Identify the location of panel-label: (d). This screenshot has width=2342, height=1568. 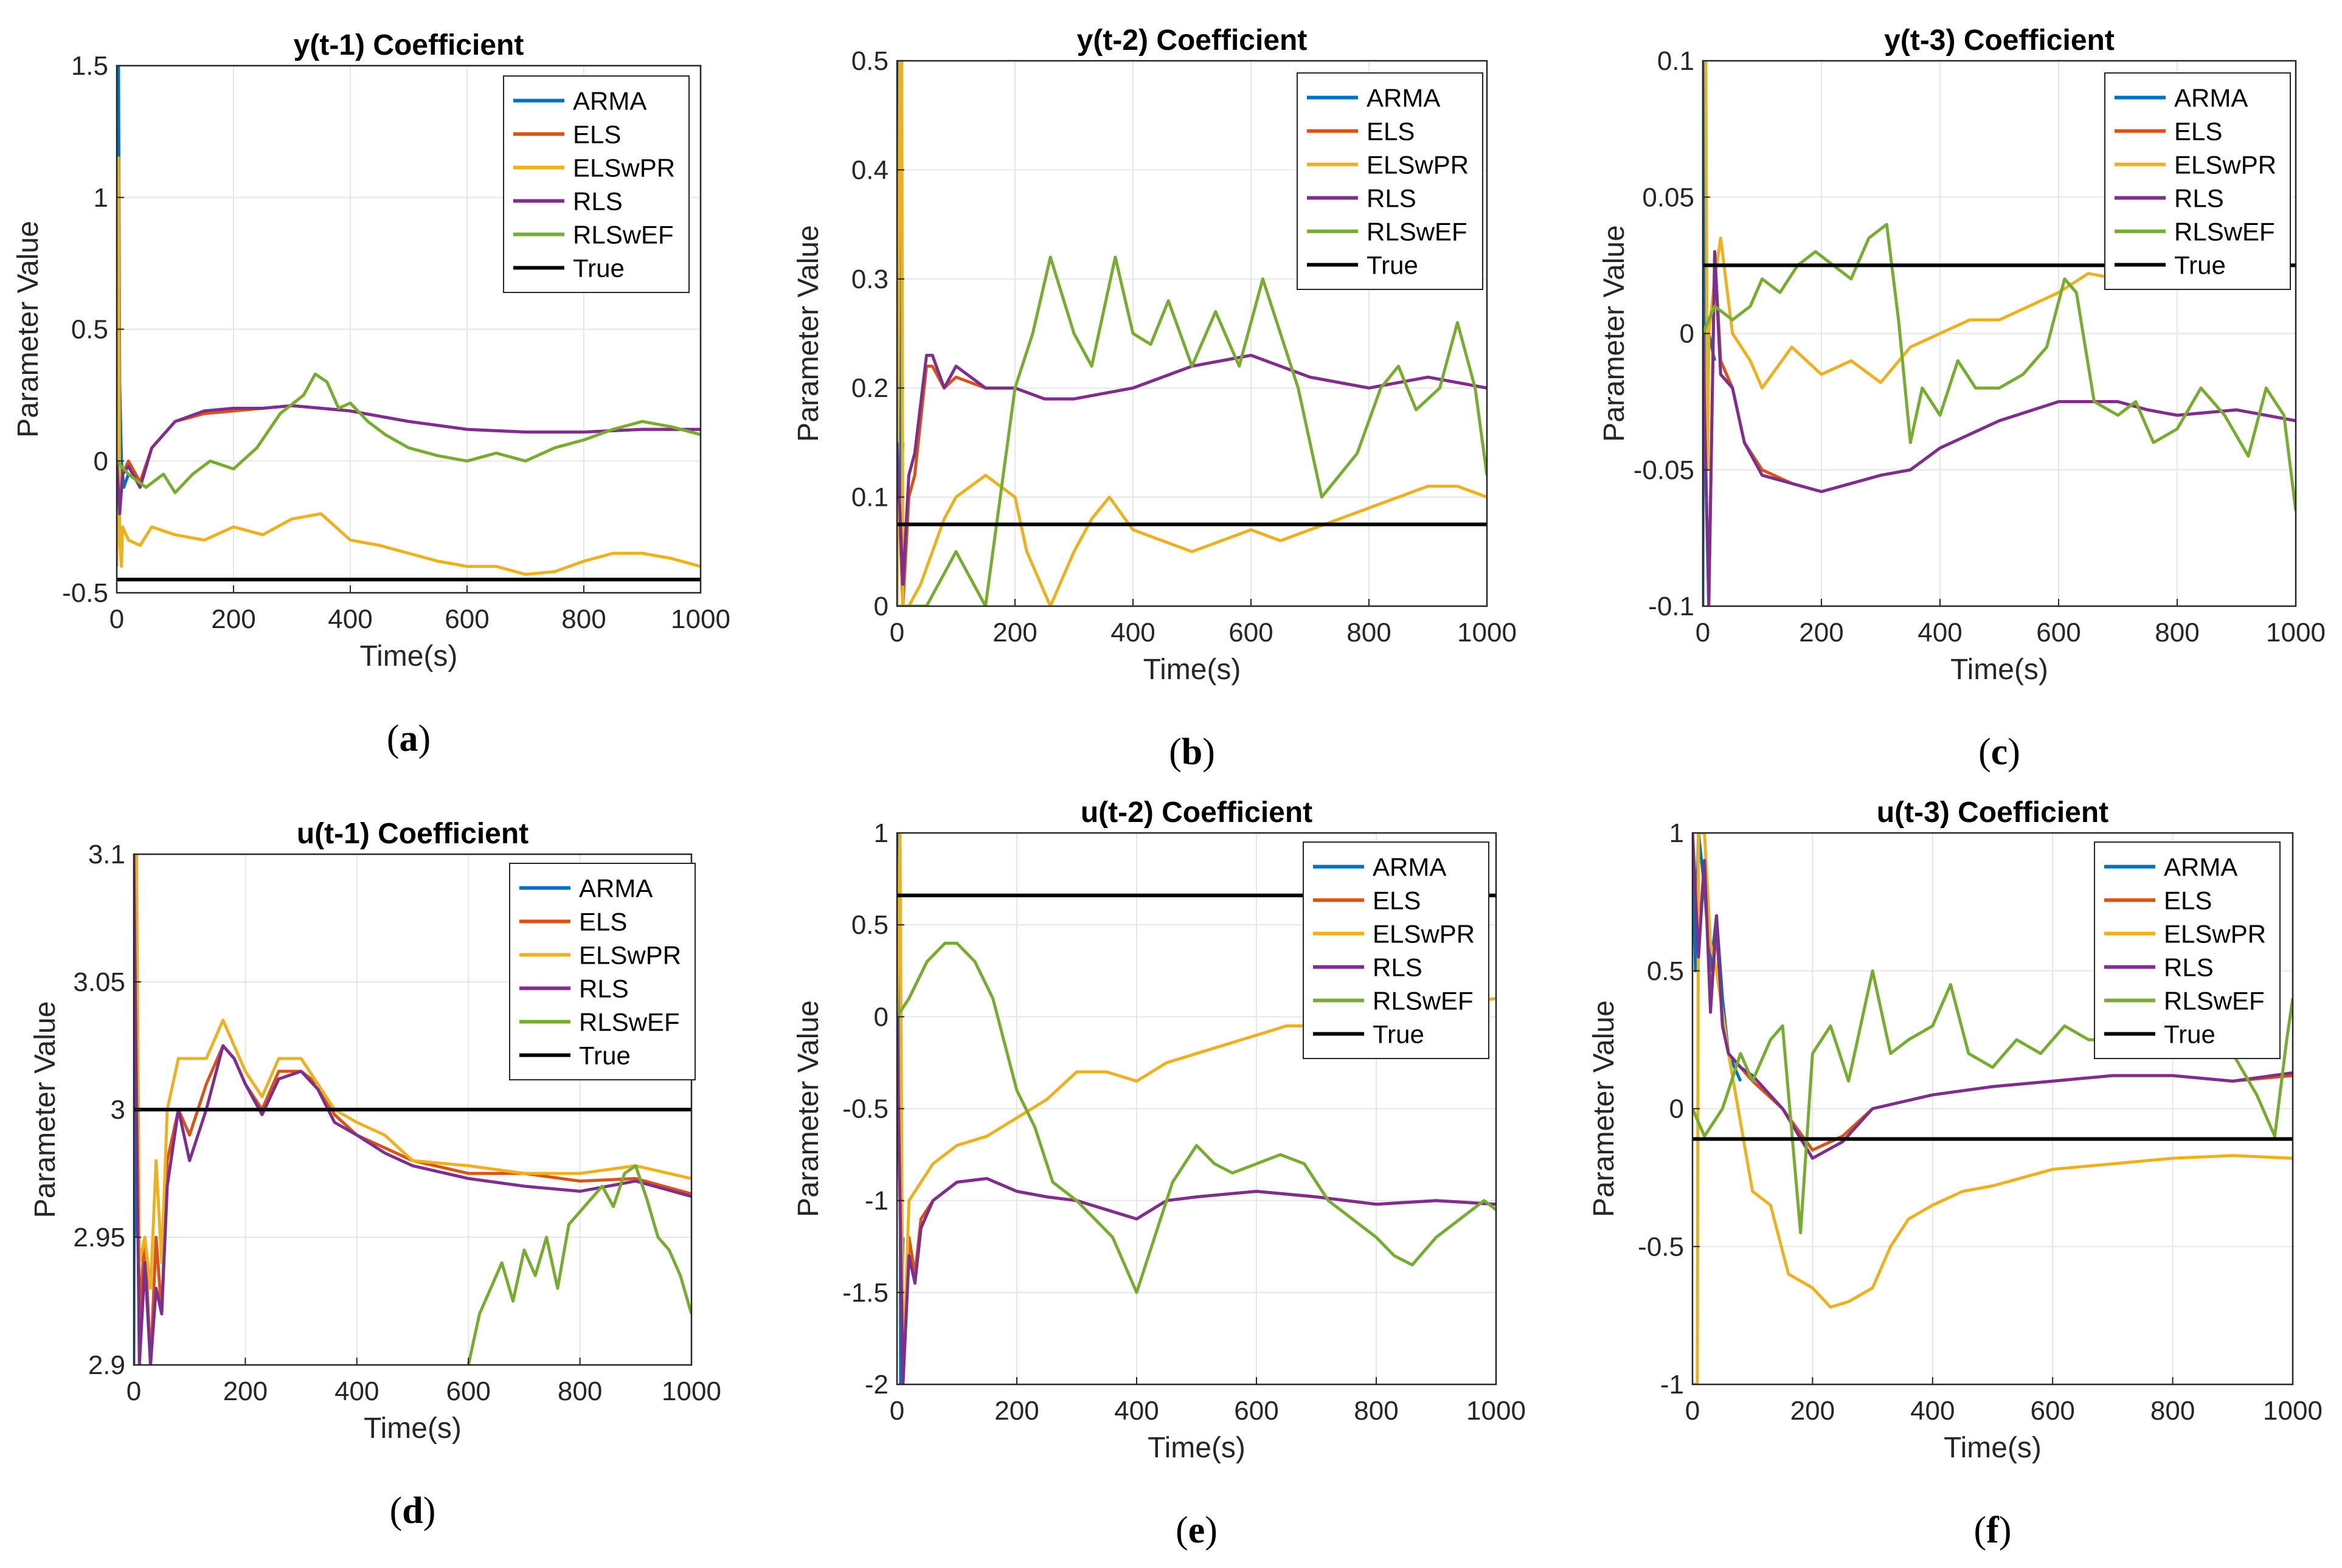
(413, 1511).